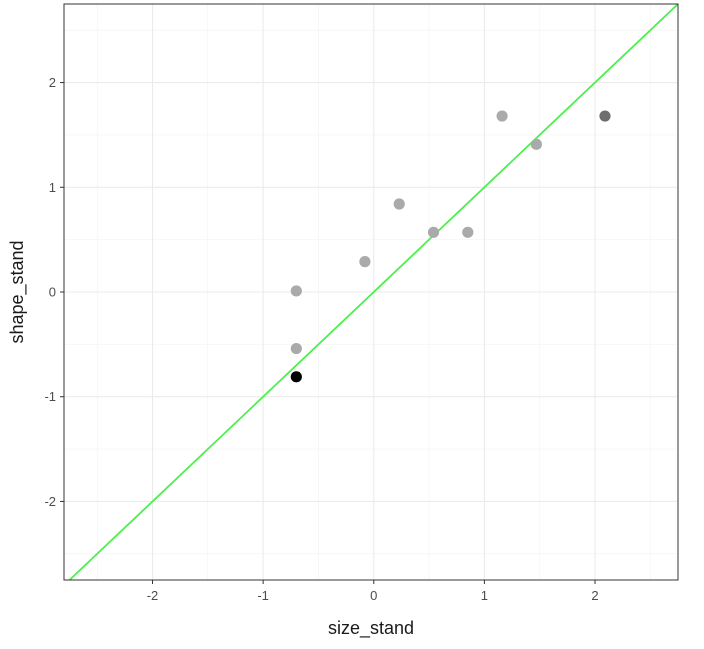  Describe the element at coordinates (17, 291) in the screenshot. I see `y-axis-title: shape_stand` at that location.